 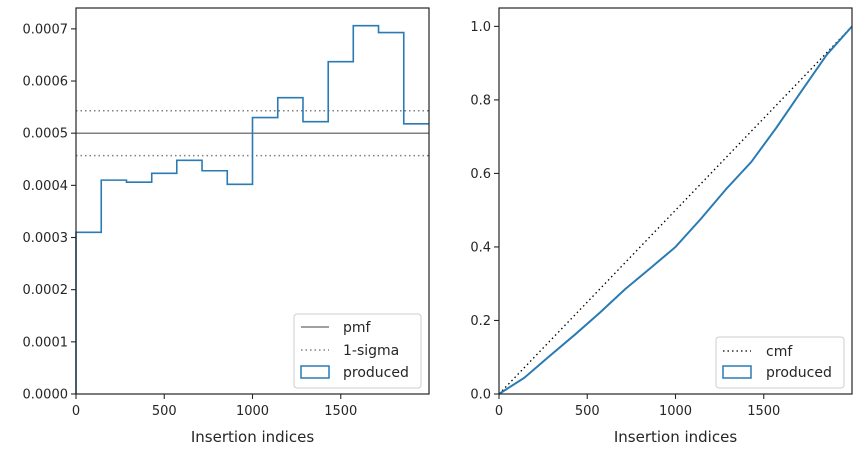 What do you see at coordinates (480, 321) in the screenshot?
I see `y-tick-label: 0.2` at bounding box center [480, 321].